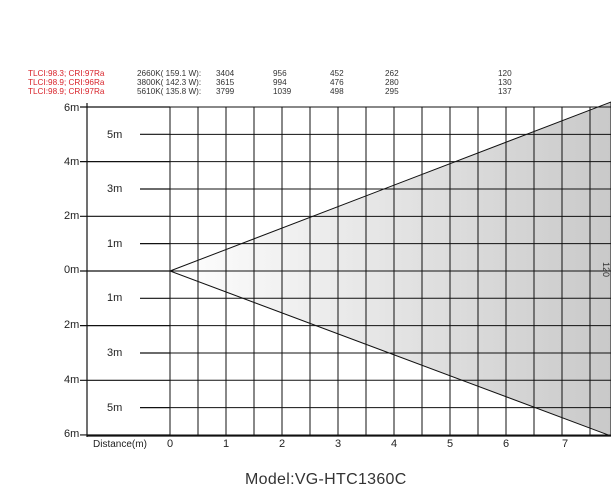 The height and width of the screenshot is (491, 611). What do you see at coordinates (72, 216) in the screenshot?
I see `y-label-2m-top: 2m` at bounding box center [72, 216].